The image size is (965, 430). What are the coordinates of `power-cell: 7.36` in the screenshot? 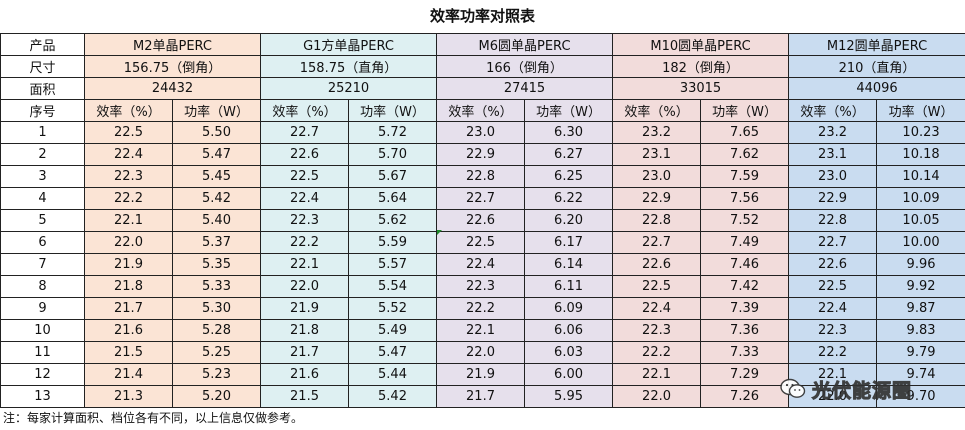 It's located at (745, 330).